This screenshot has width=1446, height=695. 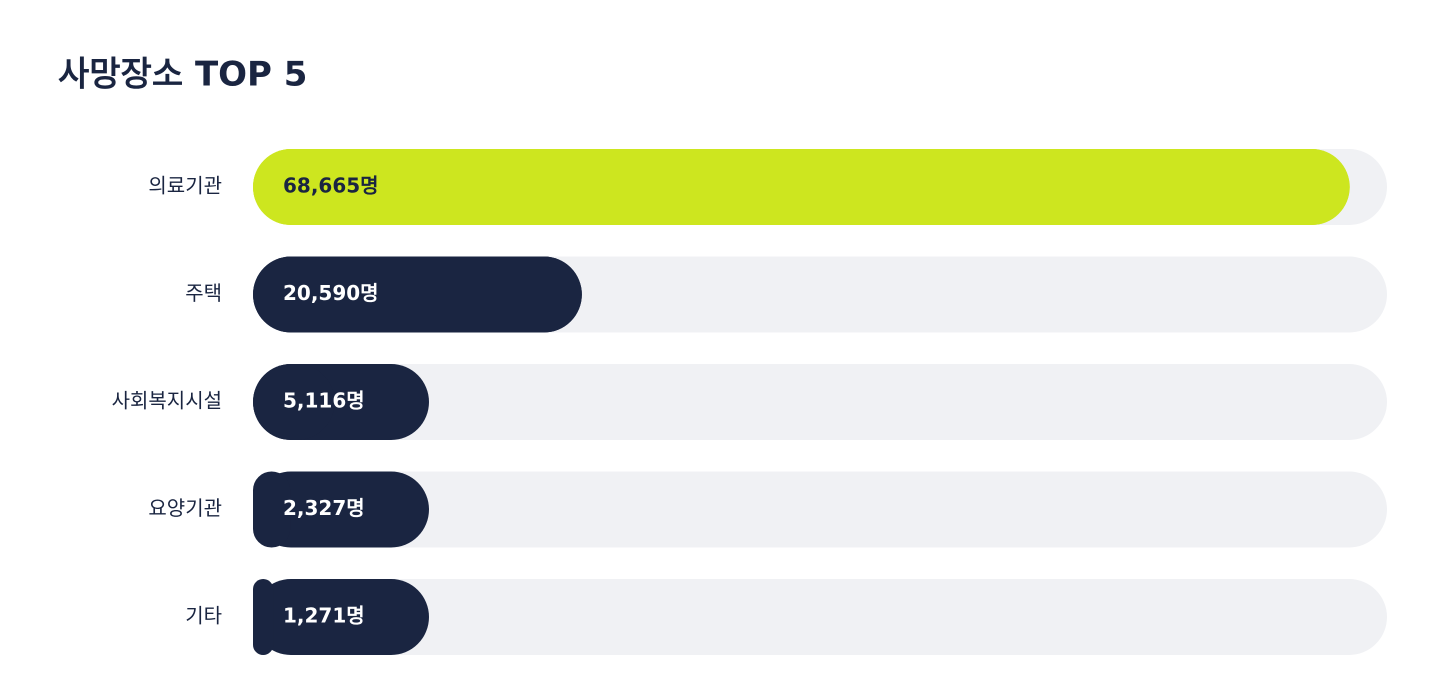 What do you see at coordinates (185, 186) in the screenshot?
I see `category-label: 의료기관` at bounding box center [185, 186].